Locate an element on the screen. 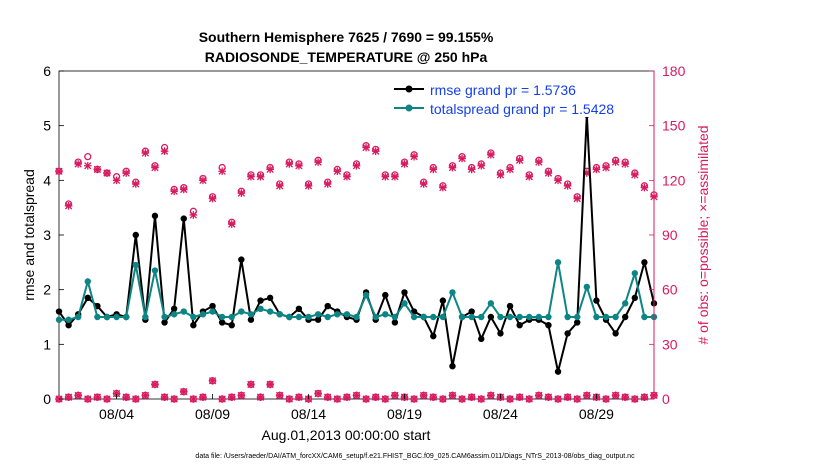 This screenshot has width=830, height=470. right-tick-label: 0 is located at coordinates (666, 399).